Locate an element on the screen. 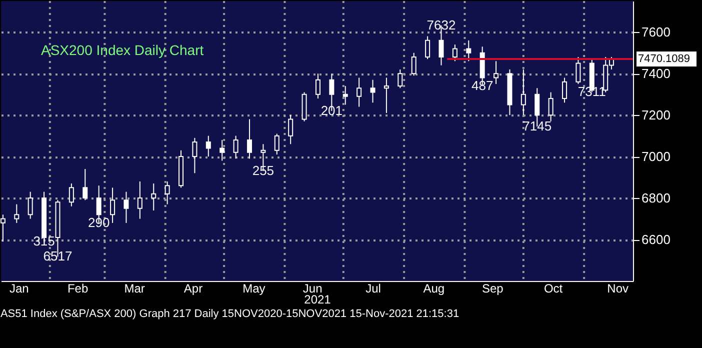 This screenshot has height=348, width=702. x-tick-label: Jan is located at coordinates (19, 289).